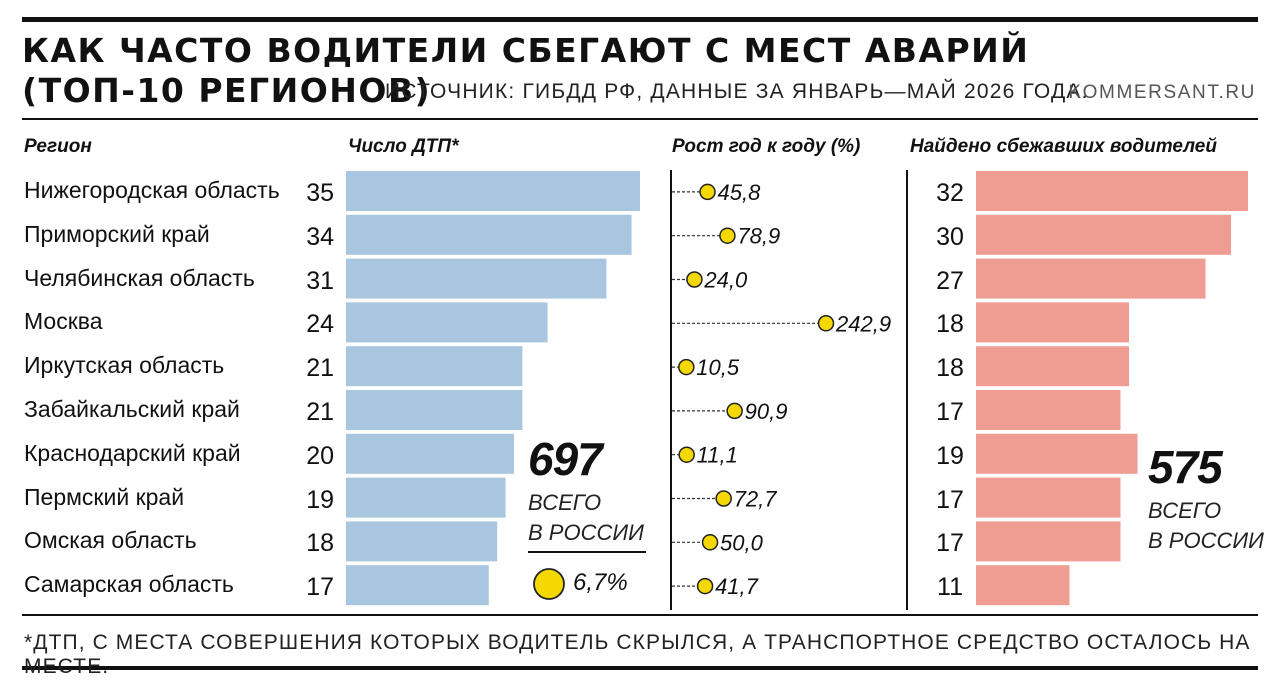 This screenshot has height=689, width=1280. I want to click on chart-title-line1: КАК ЧАСТО ВОДИТЕЛИ СБЕГАЮТ С МЕСТ АВАРИЙ, so click(526, 50).